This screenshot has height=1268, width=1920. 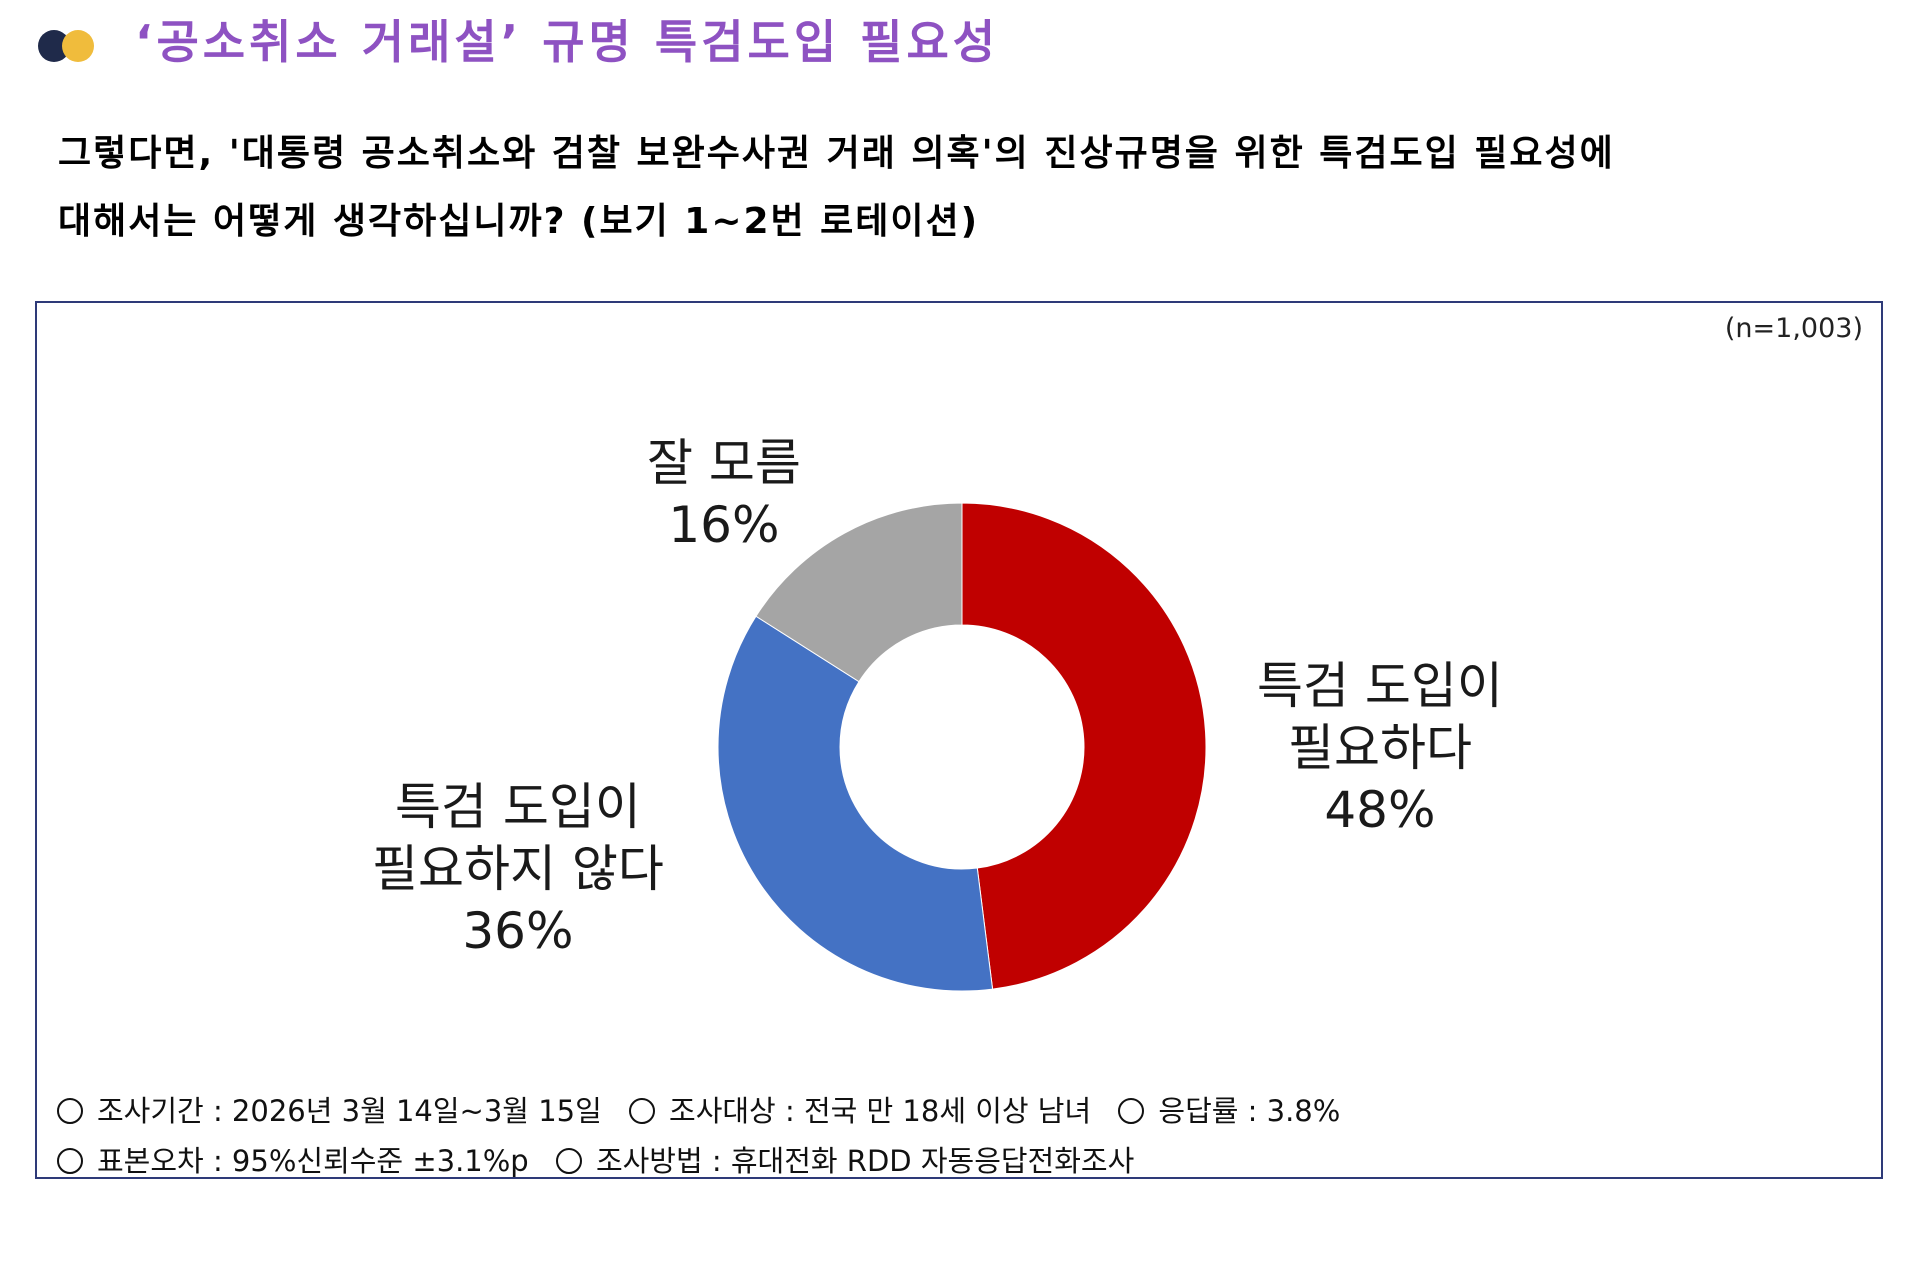 I want to click on donut-slice-need, so click(x=1084, y=746).